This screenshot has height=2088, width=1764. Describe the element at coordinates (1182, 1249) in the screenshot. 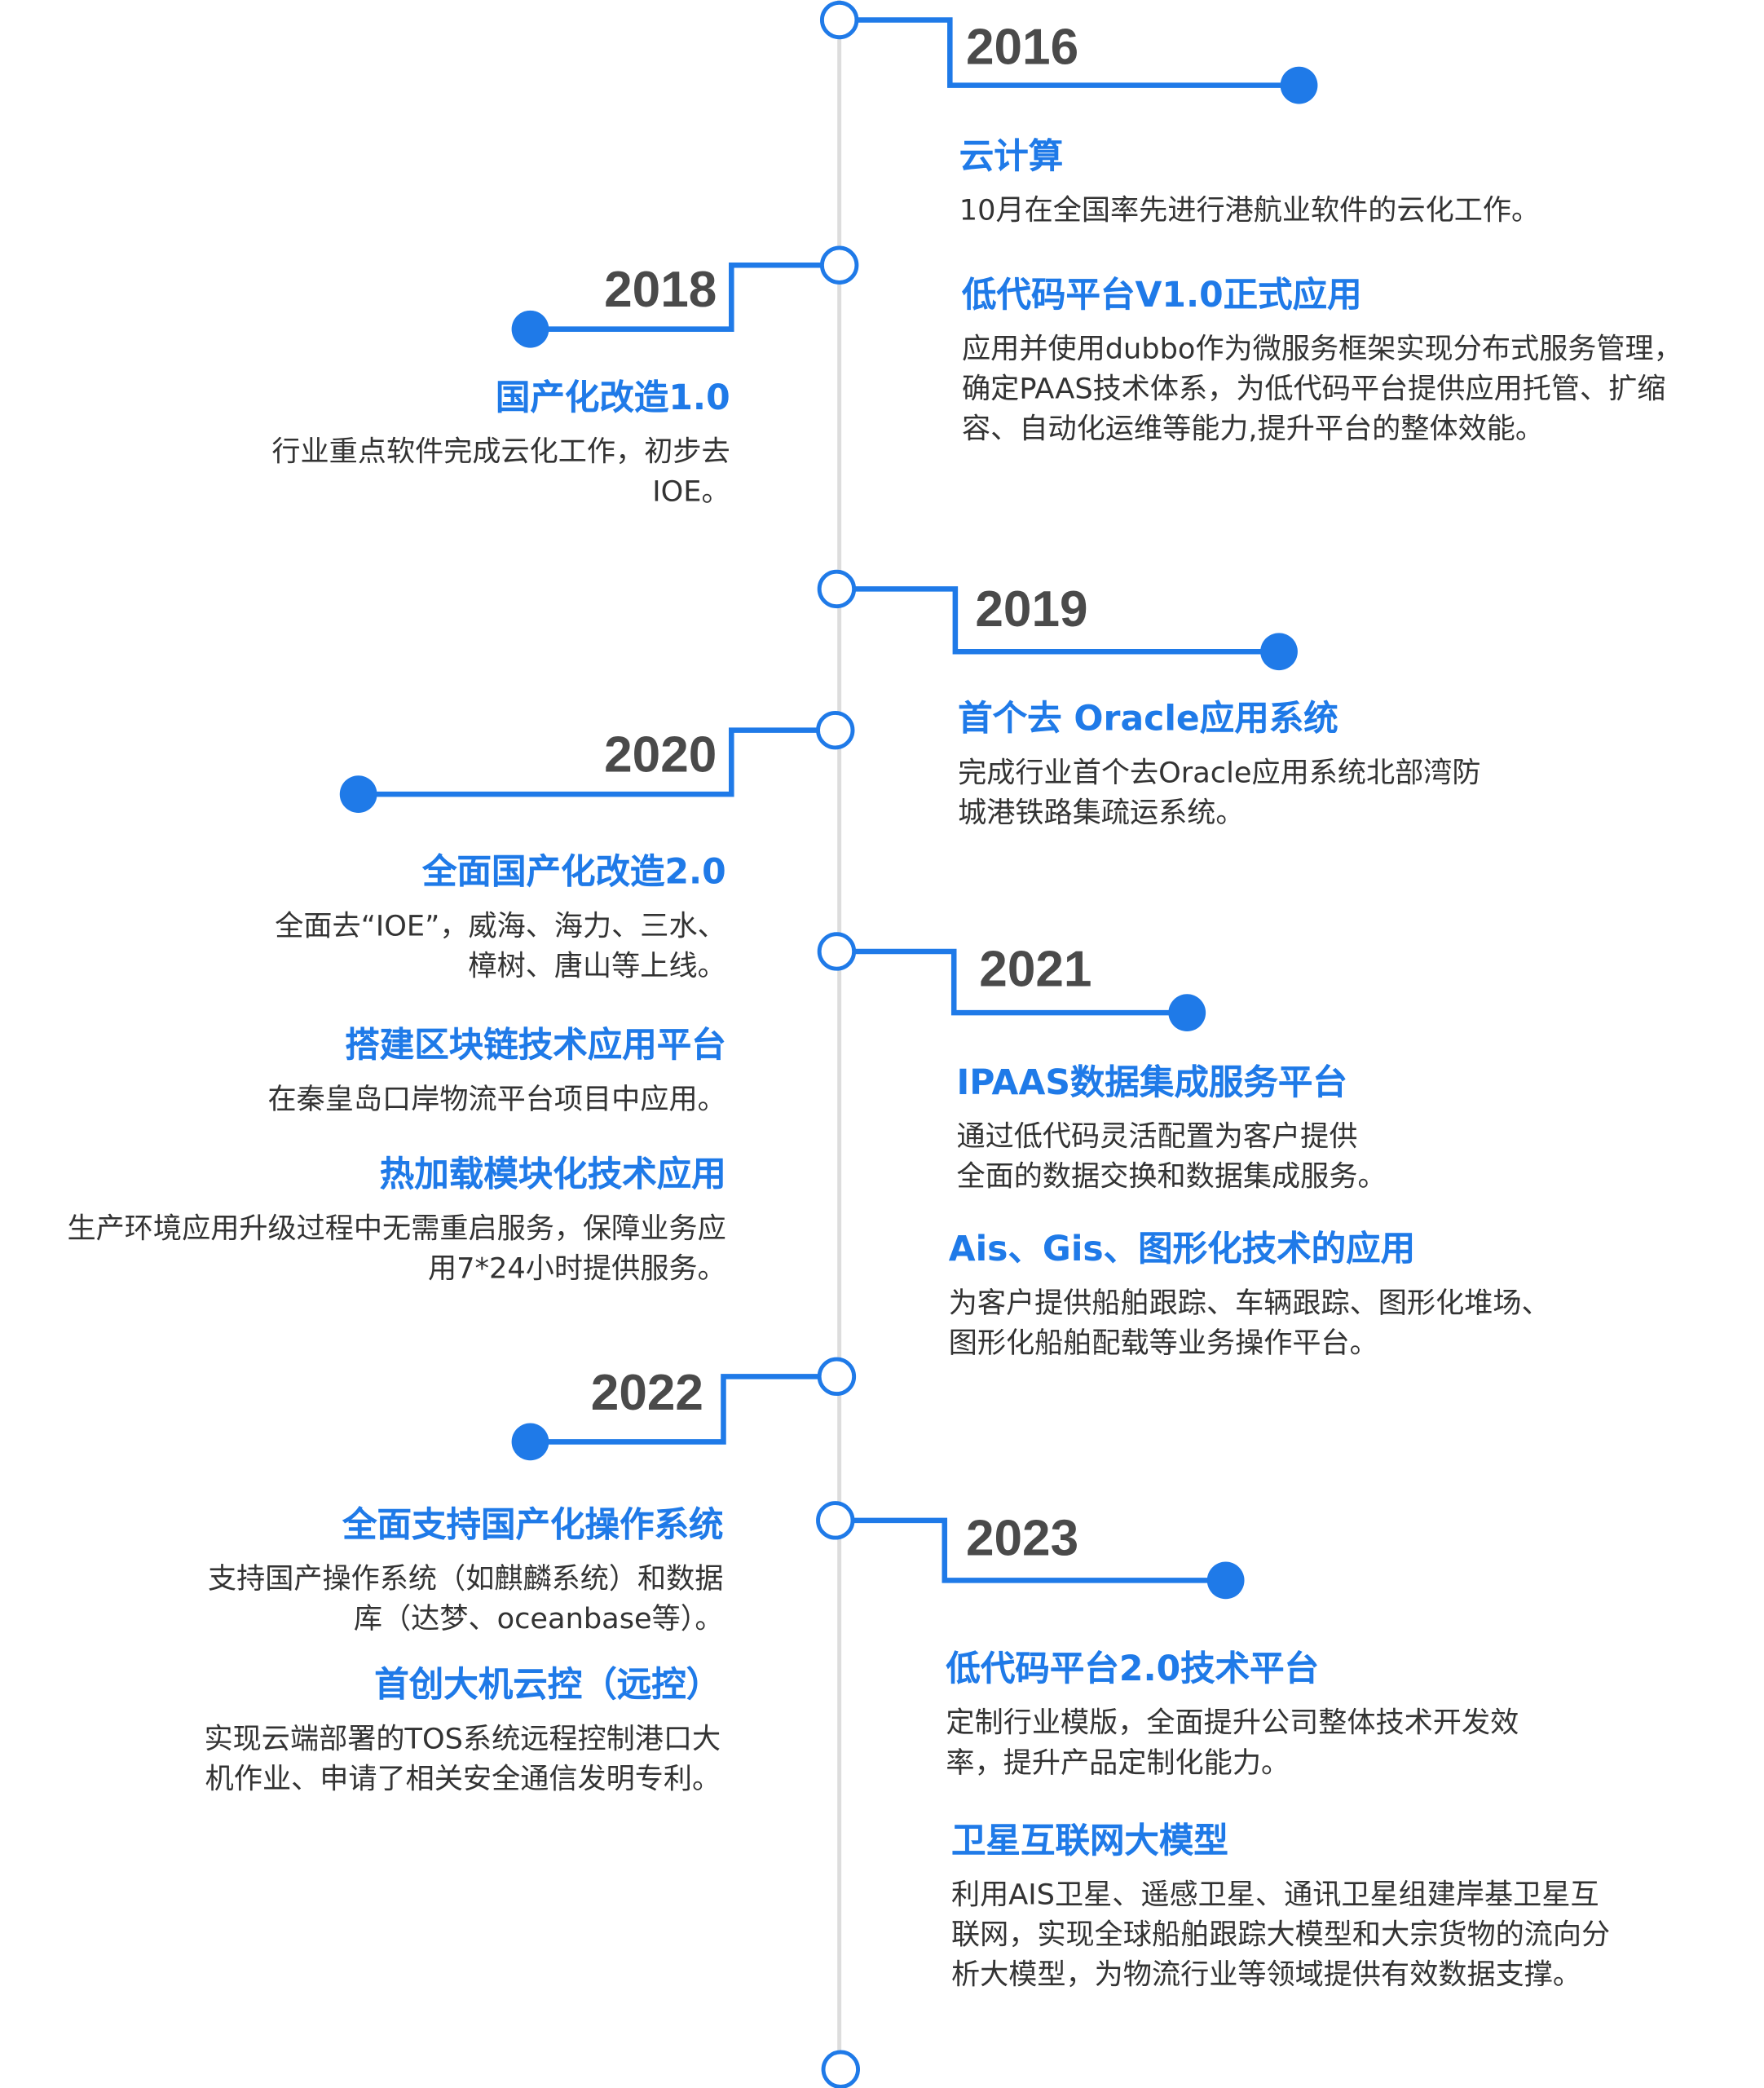

I see `item-title: Ais、Gis、图形化技术的应用` at that location.